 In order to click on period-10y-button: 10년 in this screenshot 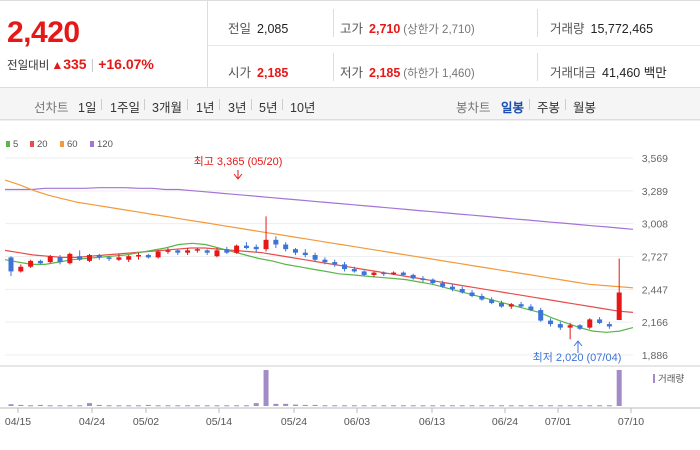, I will do `click(303, 108)`.